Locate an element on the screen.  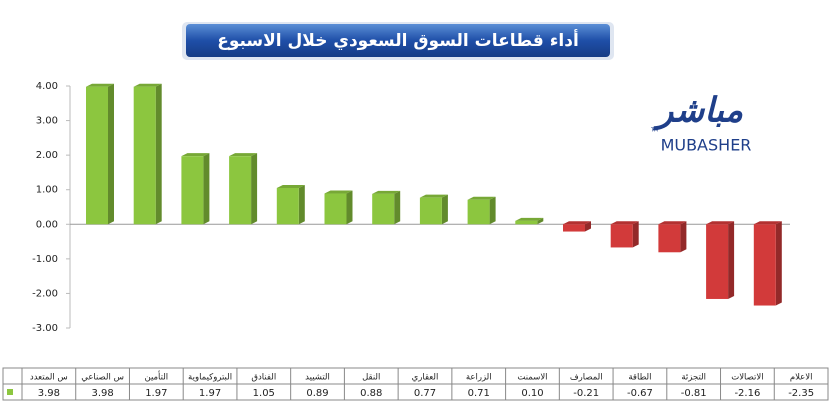
category-label: الفنادق is located at coordinates (263, 378).